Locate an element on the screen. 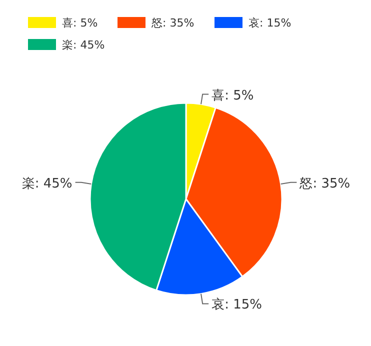 The width and height of the screenshot is (371, 346). slice-label: 喜: 5% is located at coordinates (233, 96).